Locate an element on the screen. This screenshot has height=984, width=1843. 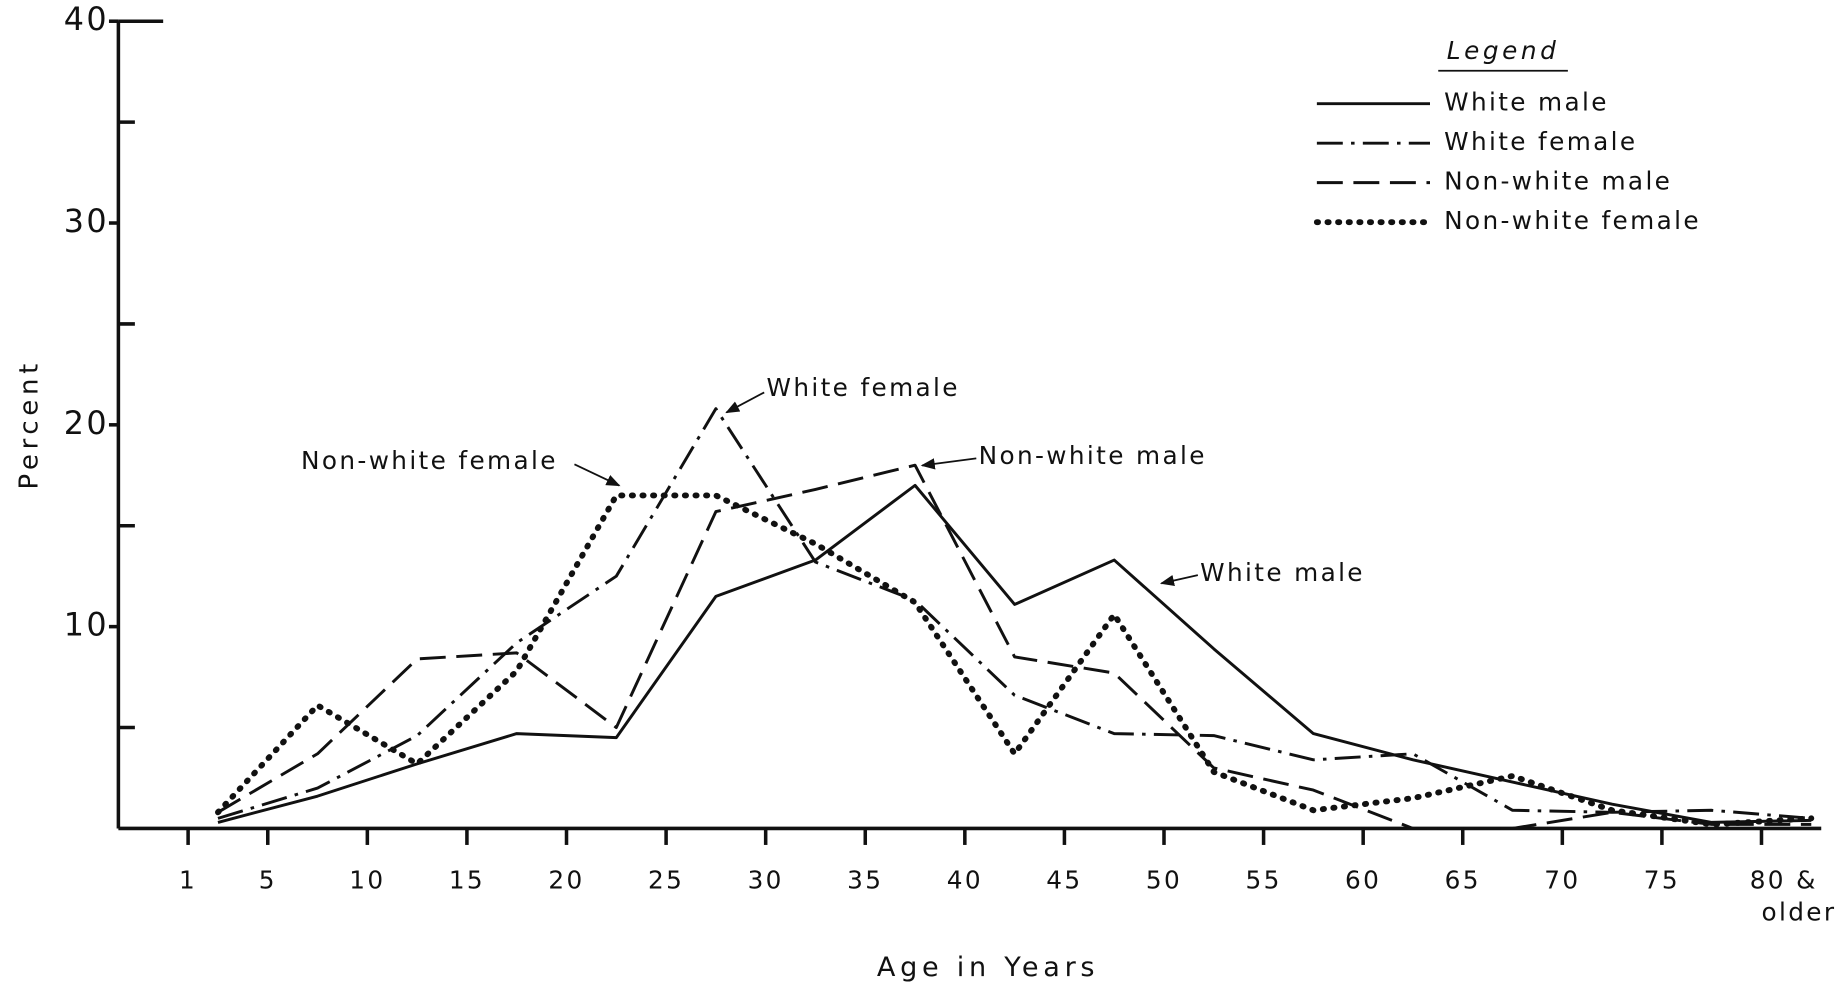
x-tick-label: 30 is located at coordinates (766, 879).